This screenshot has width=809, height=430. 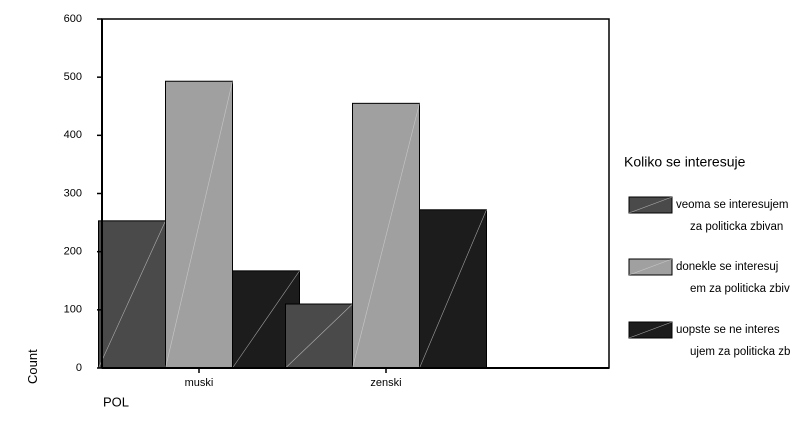 I want to click on y-axis: 0 100 200 300 400 500 600, so click(x=83, y=193).